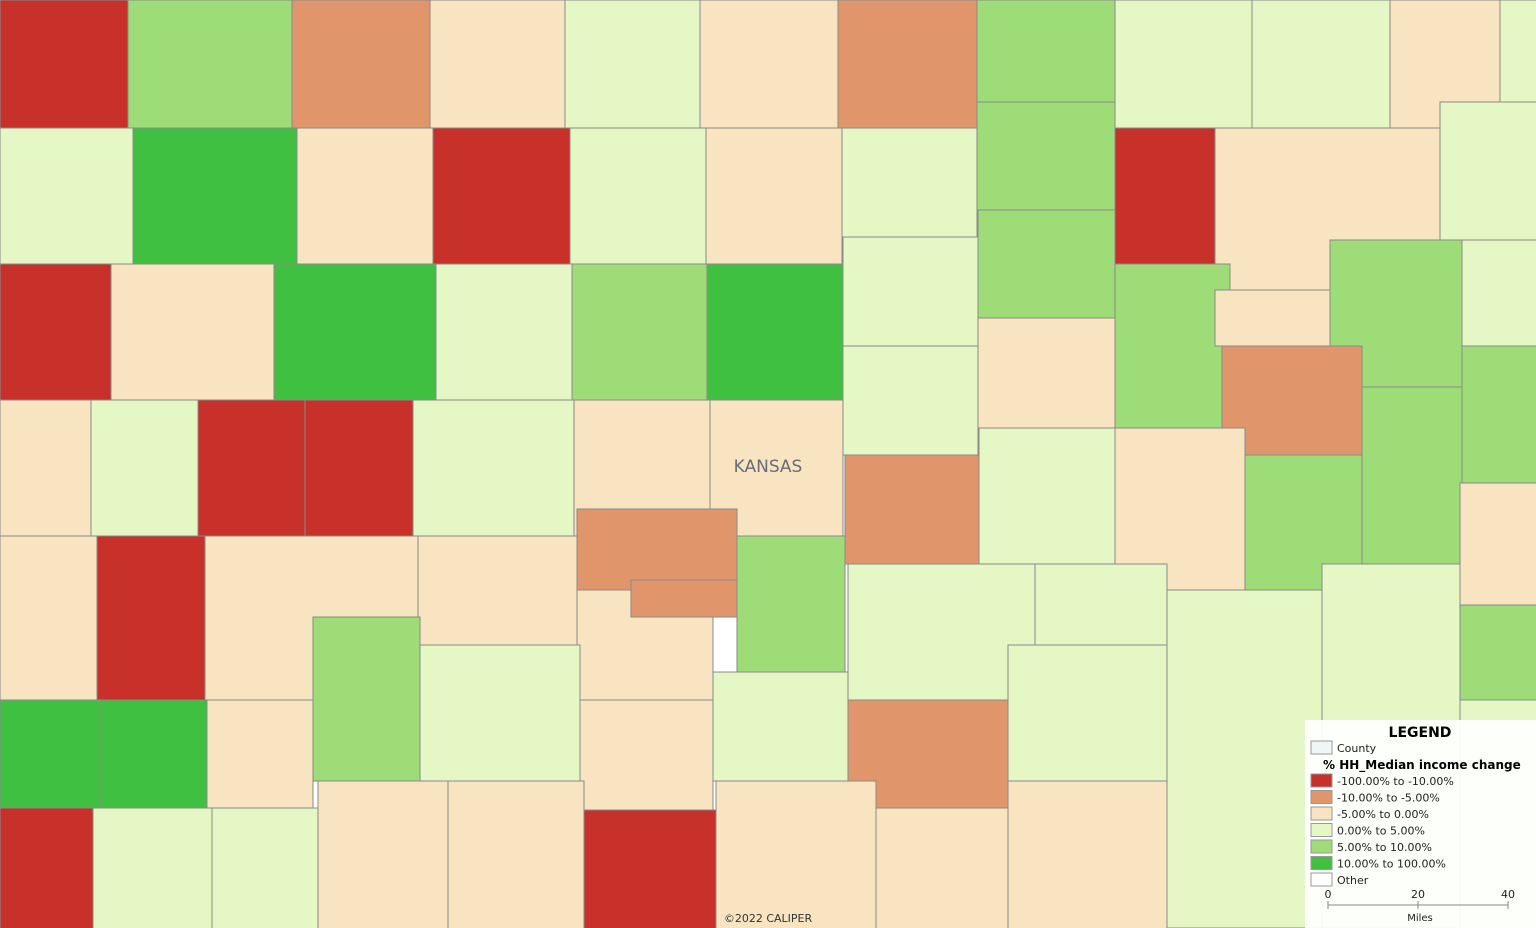 The height and width of the screenshot is (928, 1536). What do you see at coordinates (1422, 765) in the screenshot?
I see `theme-title: % HH_Median income change` at bounding box center [1422, 765].